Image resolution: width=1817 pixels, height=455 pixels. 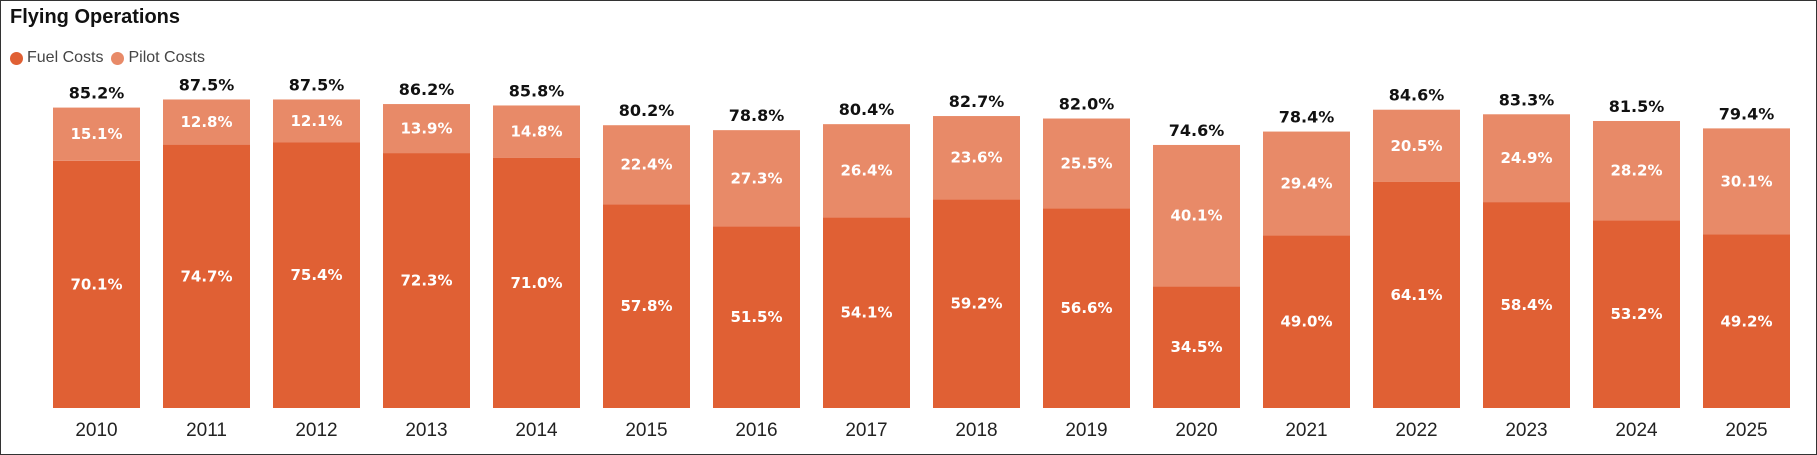 I want to click on bar-fuel-2022, so click(x=1416, y=294).